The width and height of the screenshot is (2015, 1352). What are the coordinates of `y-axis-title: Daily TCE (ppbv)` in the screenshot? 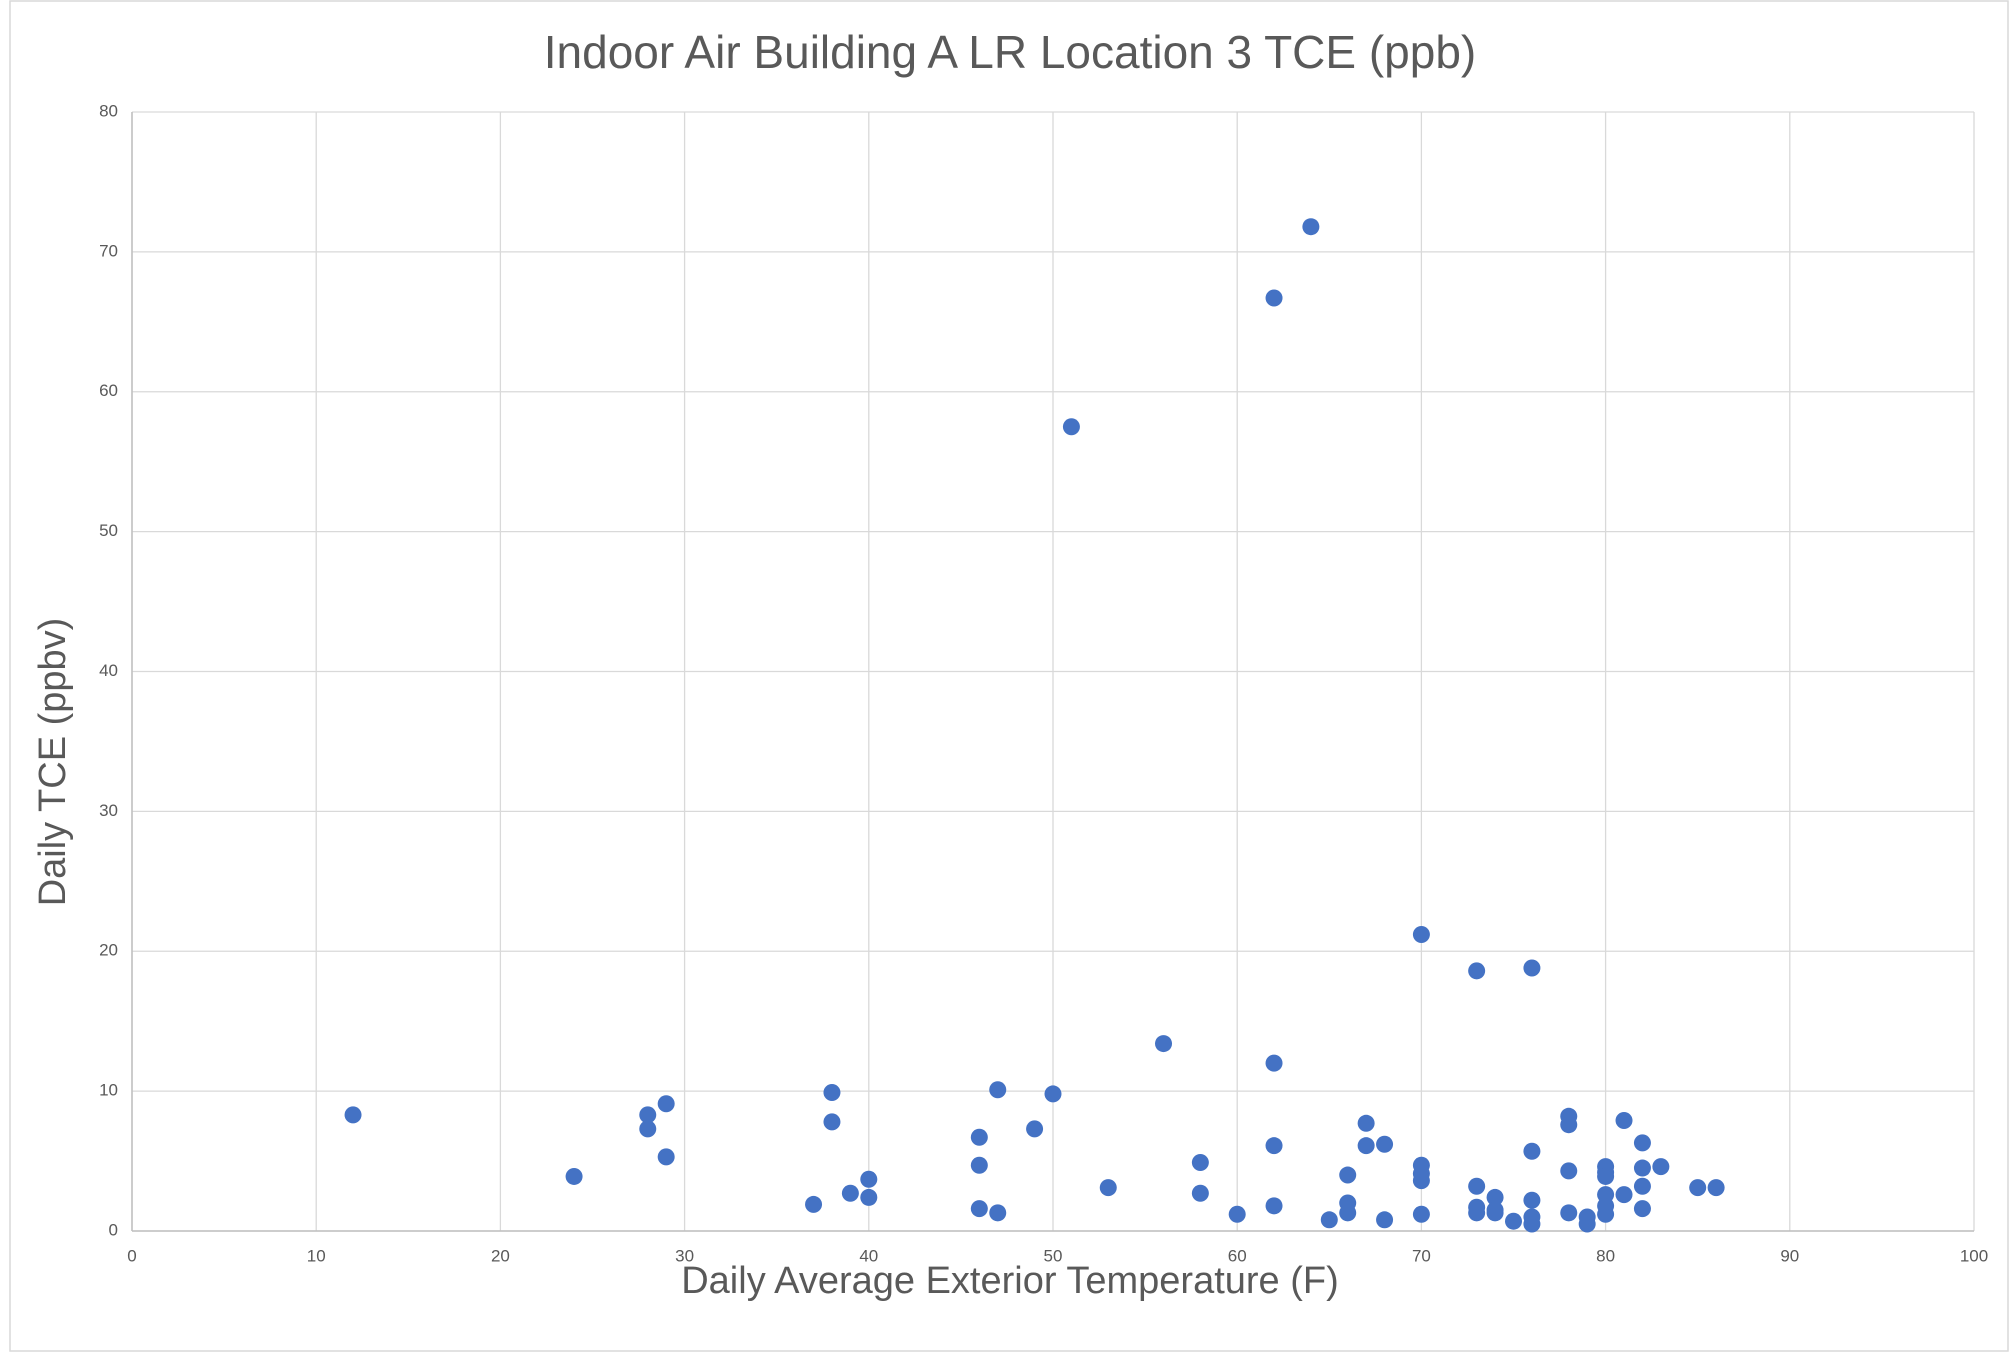 It's located at (53, 762).